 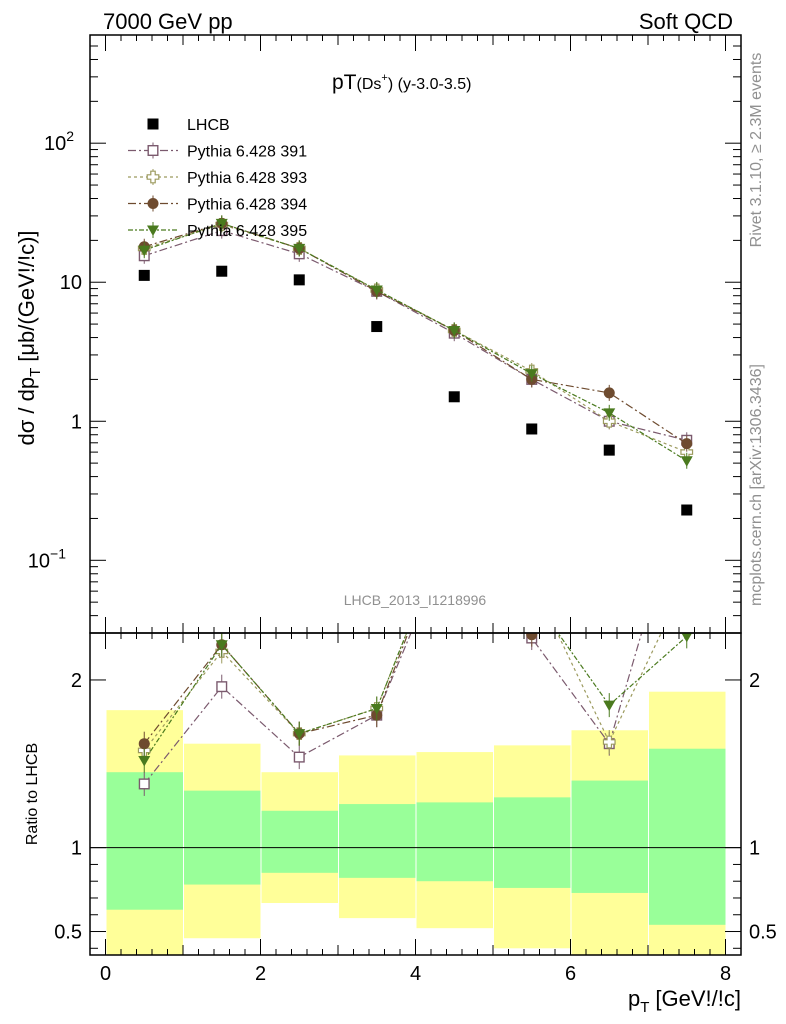 What do you see at coordinates (430, 84) in the screenshot?
I see `title-tail: ) (y-3.0-3.5)` at bounding box center [430, 84].